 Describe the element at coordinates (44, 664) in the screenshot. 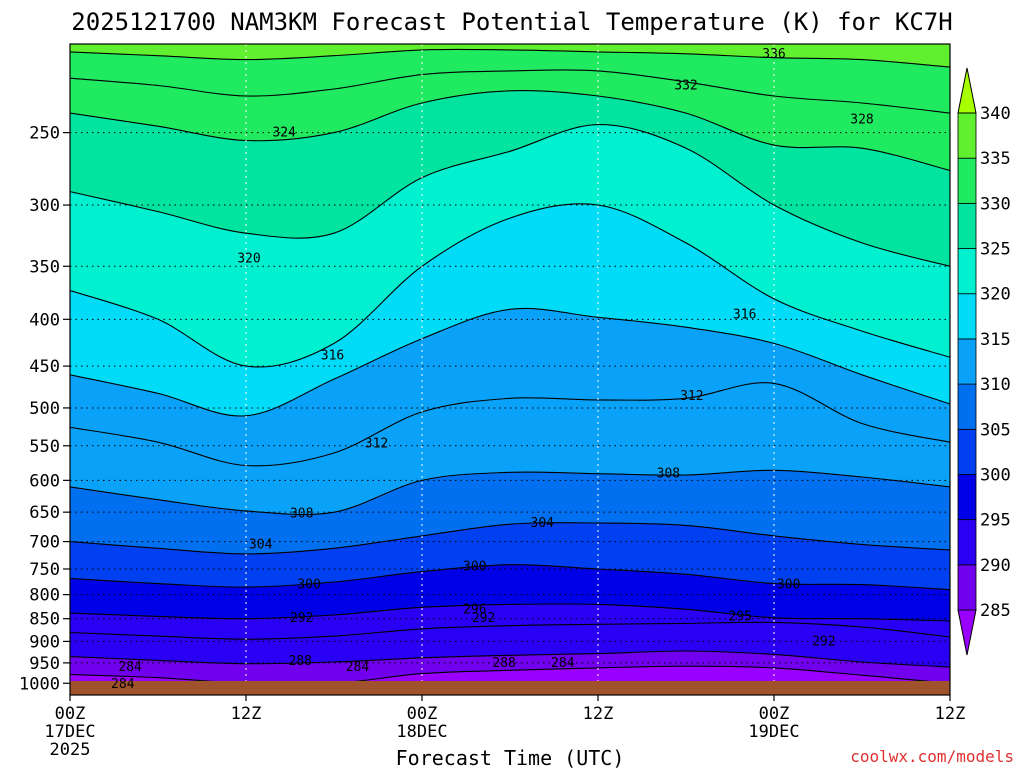

I see `y-tick-label: 950` at that location.